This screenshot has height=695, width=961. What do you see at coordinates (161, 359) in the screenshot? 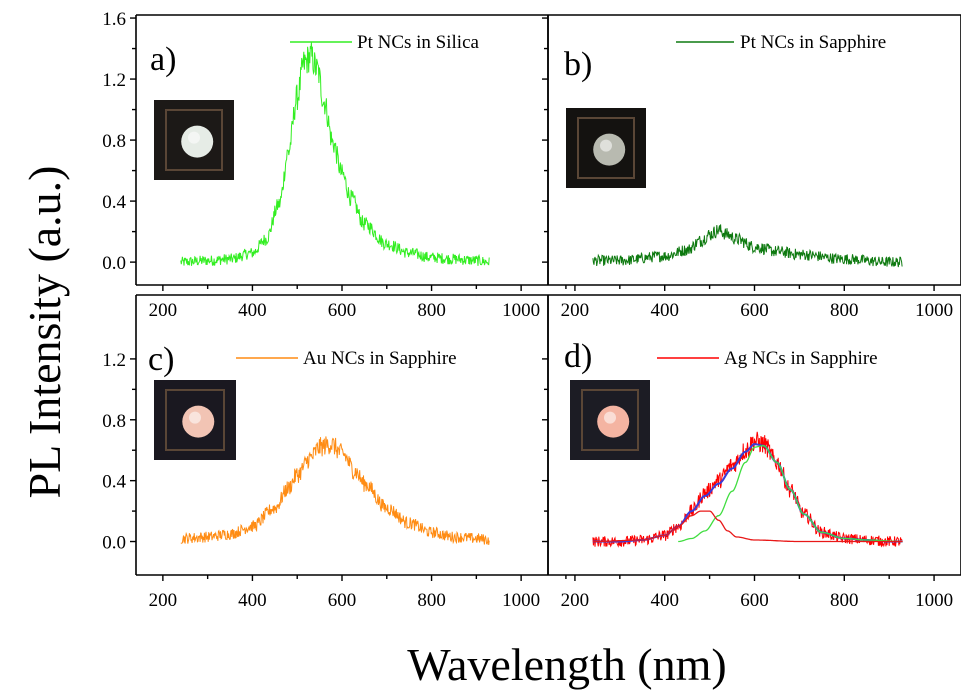
I see `panel-label: c)` at bounding box center [161, 359].